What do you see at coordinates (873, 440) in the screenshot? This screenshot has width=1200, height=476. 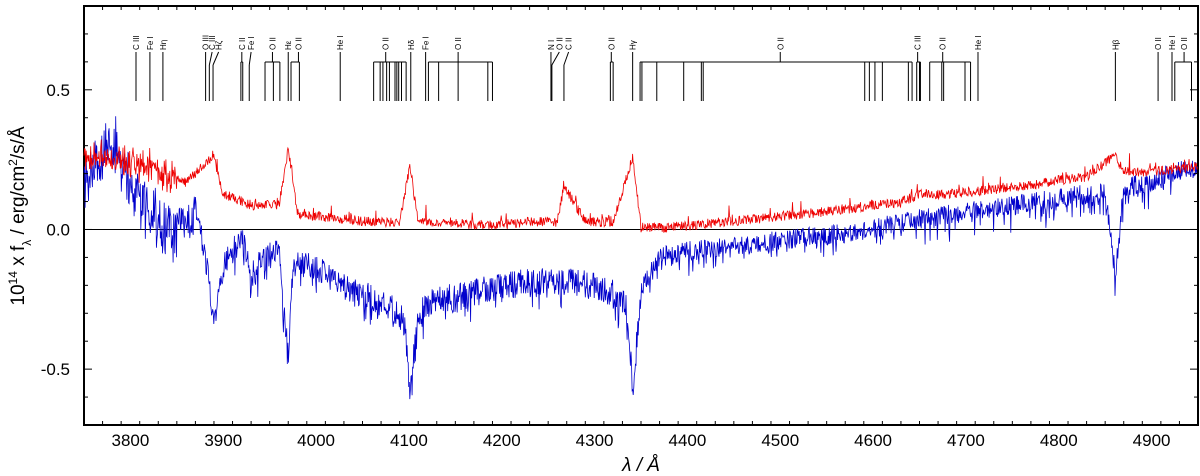 I see `x-tick-label: 4600` at bounding box center [873, 440].